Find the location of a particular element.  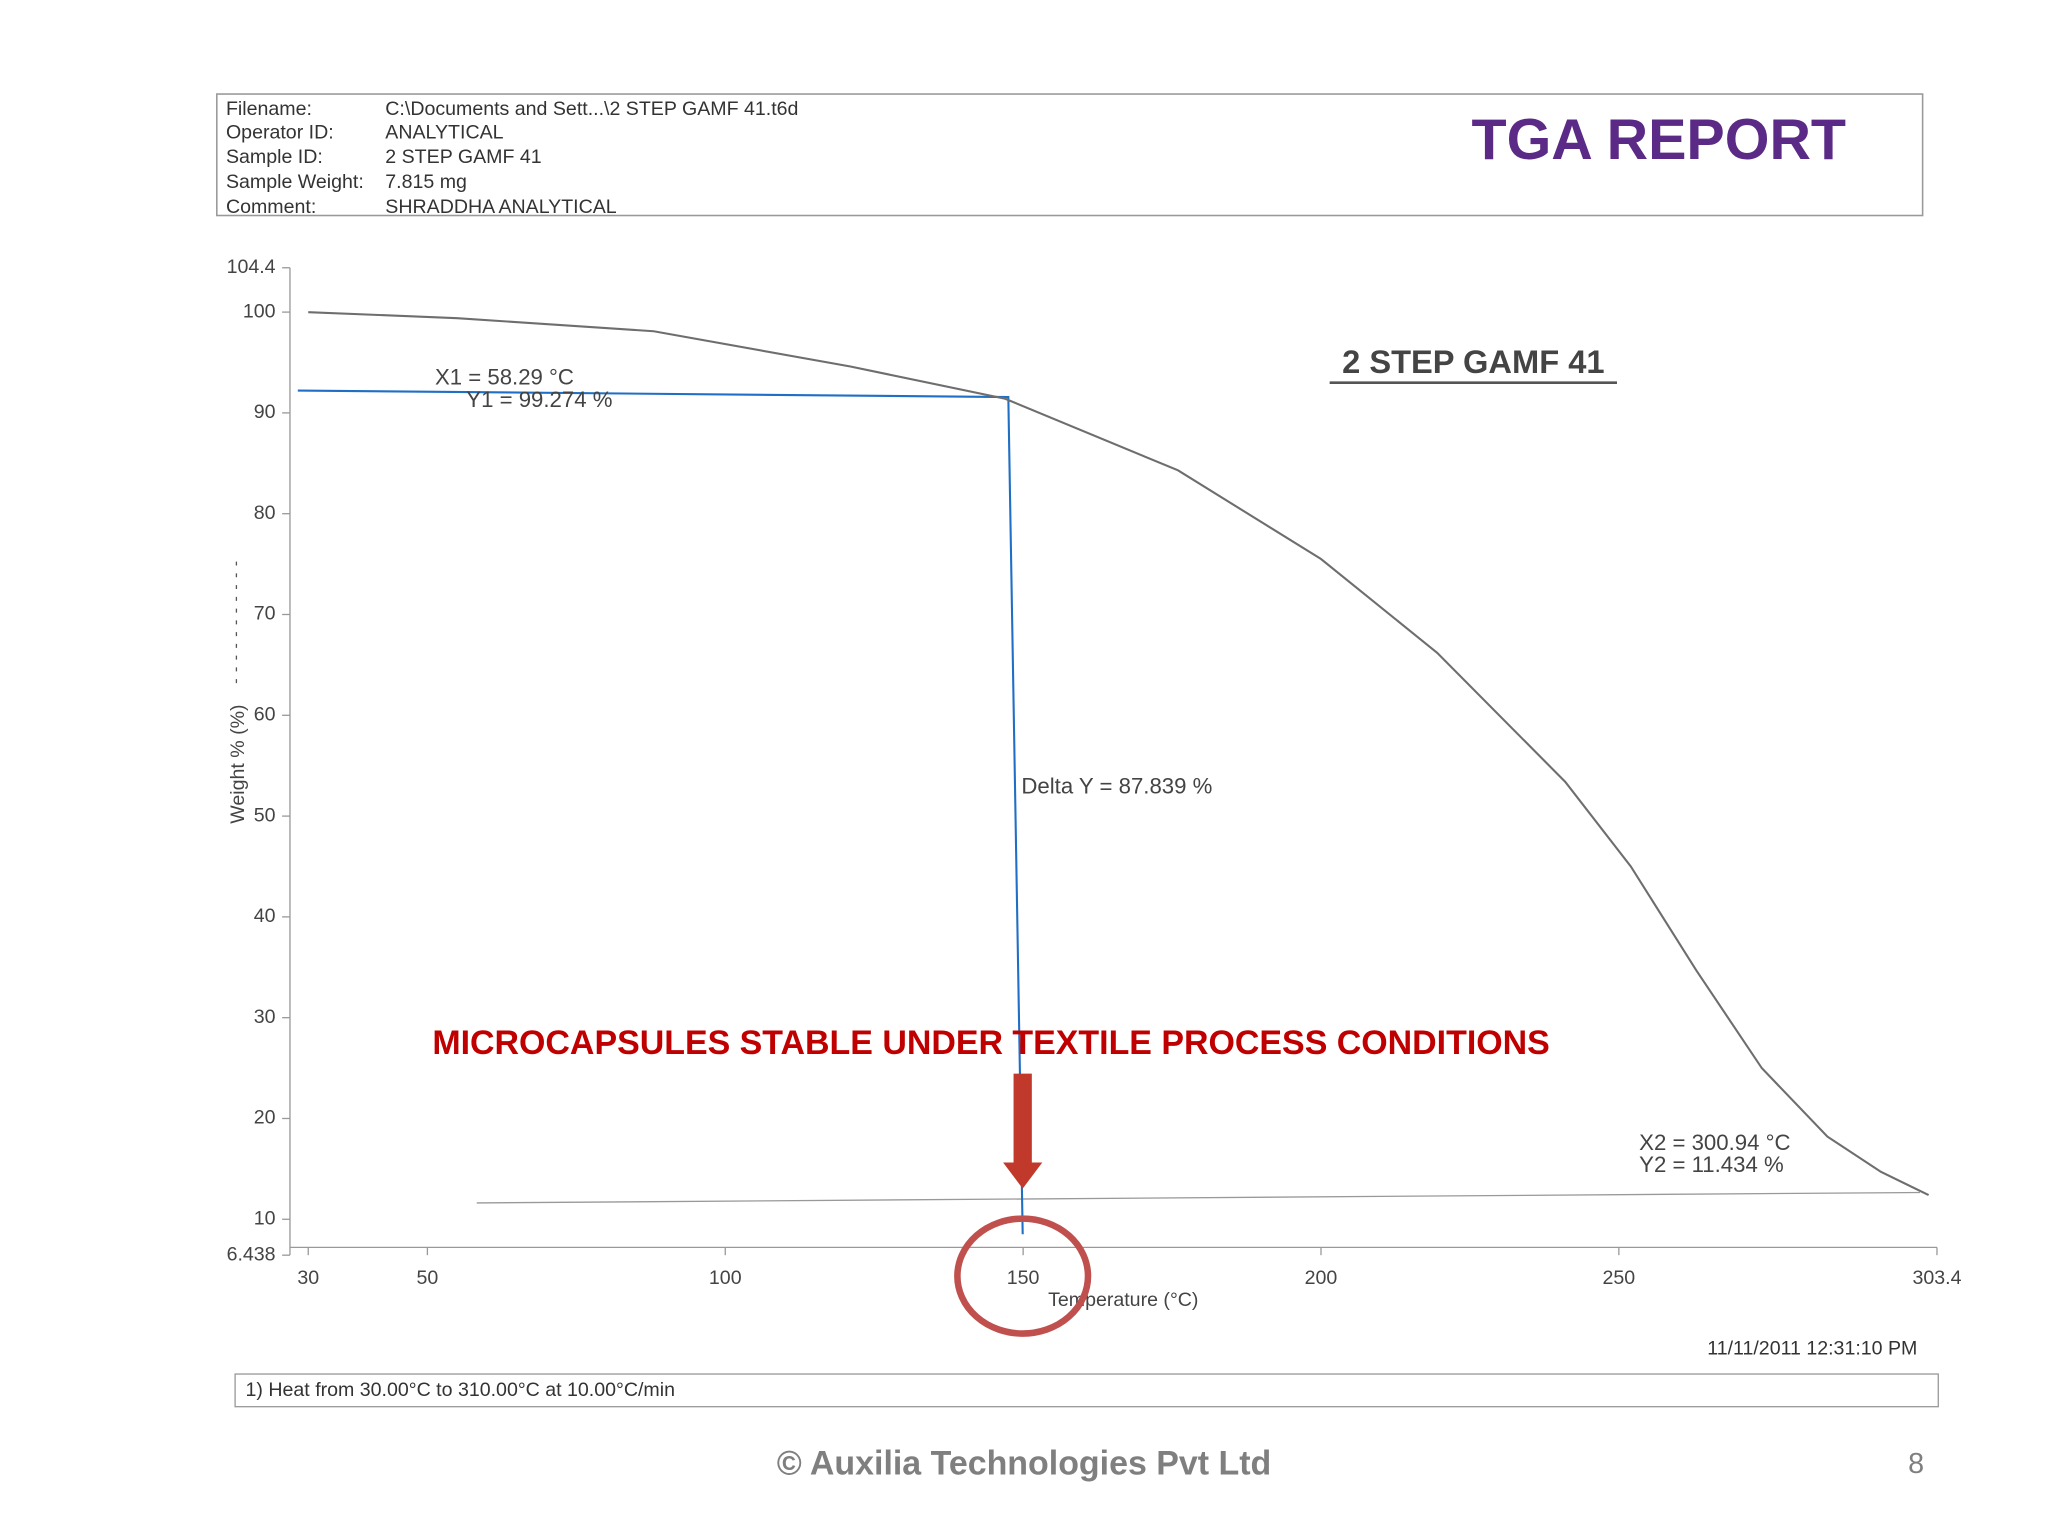

y-tick-label: 20 is located at coordinates (265, 1118).